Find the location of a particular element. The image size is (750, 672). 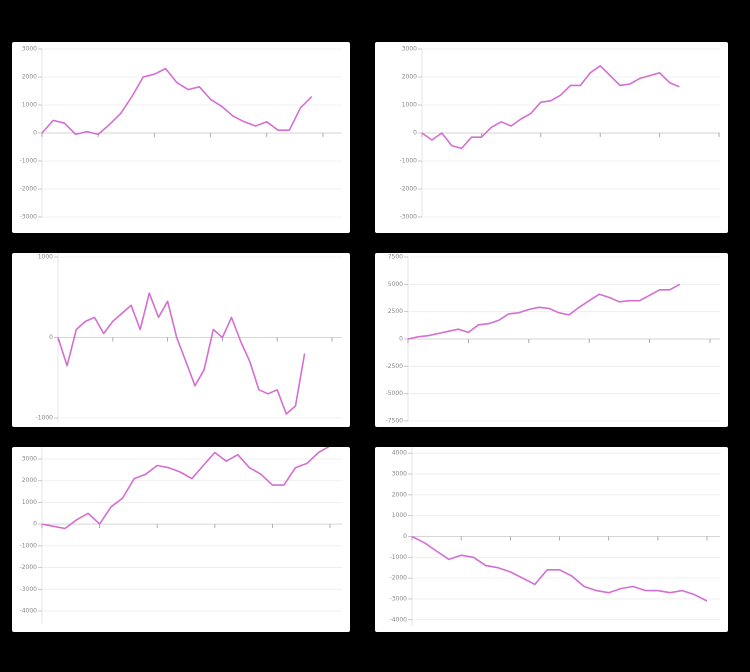

plot-area: 4000 3000 2000 1000 0 -1000 -2000 -3000 -4000 is located at coordinates (555, 536).